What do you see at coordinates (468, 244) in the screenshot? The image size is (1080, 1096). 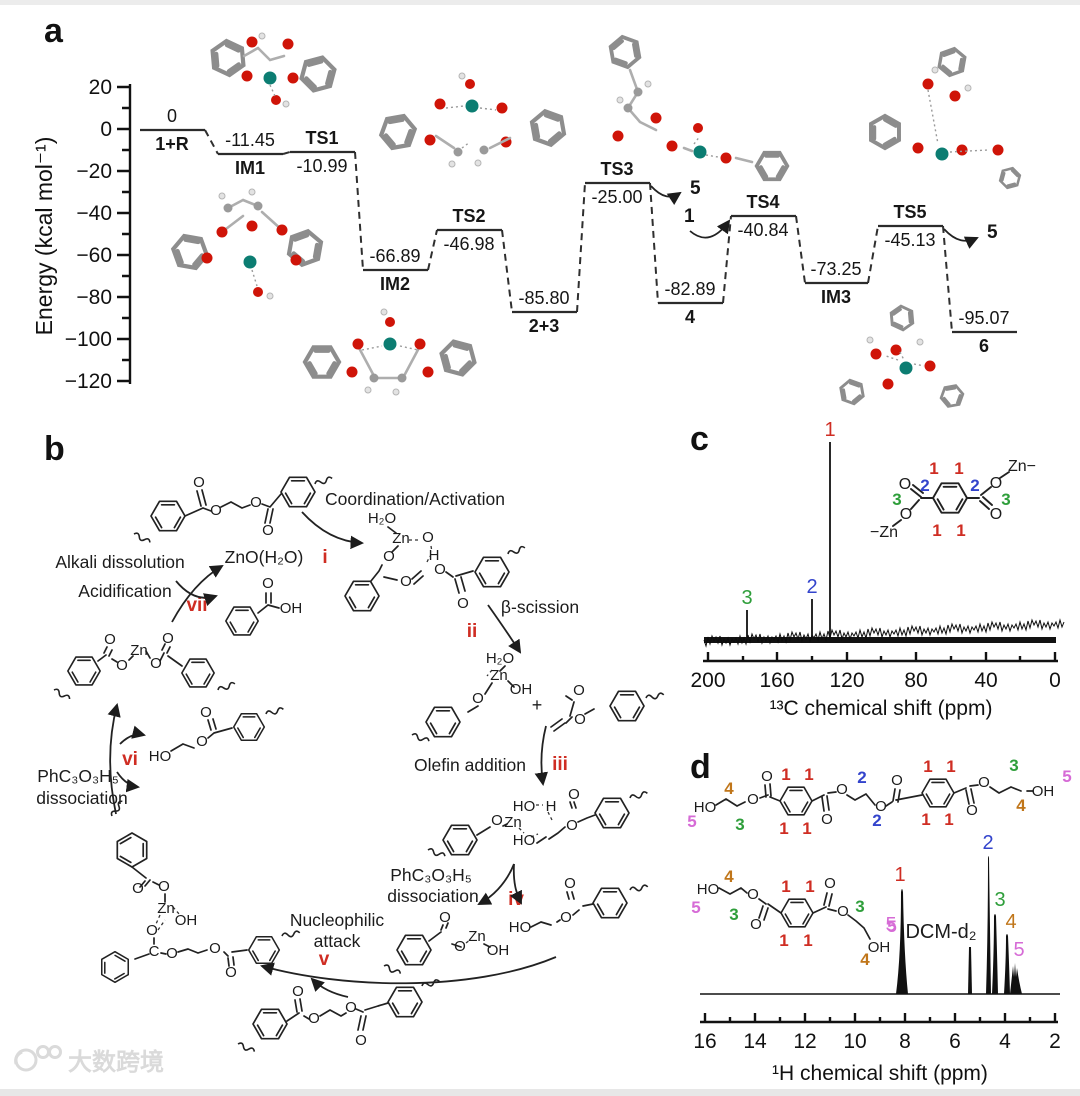 I see `level-value: -46.98` at bounding box center [468, 244].